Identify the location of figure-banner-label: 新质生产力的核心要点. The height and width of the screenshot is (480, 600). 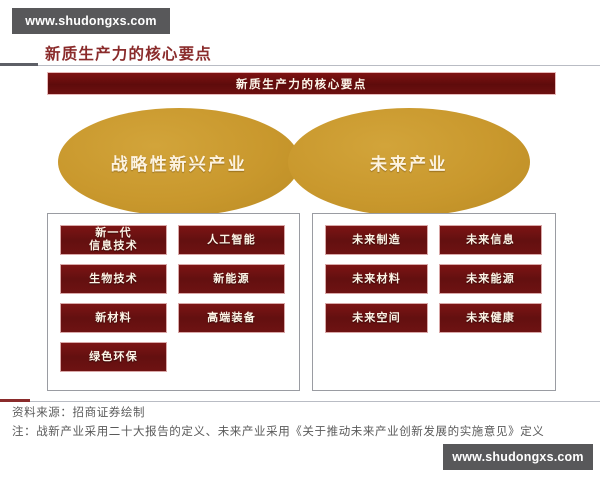
(301, 84).